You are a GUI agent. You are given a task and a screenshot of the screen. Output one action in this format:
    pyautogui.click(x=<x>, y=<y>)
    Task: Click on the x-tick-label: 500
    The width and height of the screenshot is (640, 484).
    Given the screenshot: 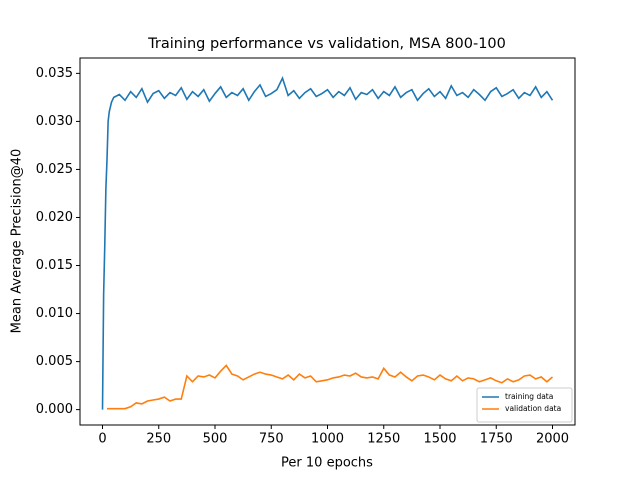 What is the action you would take?
    pyautogui.click(x=215, y=439)
    